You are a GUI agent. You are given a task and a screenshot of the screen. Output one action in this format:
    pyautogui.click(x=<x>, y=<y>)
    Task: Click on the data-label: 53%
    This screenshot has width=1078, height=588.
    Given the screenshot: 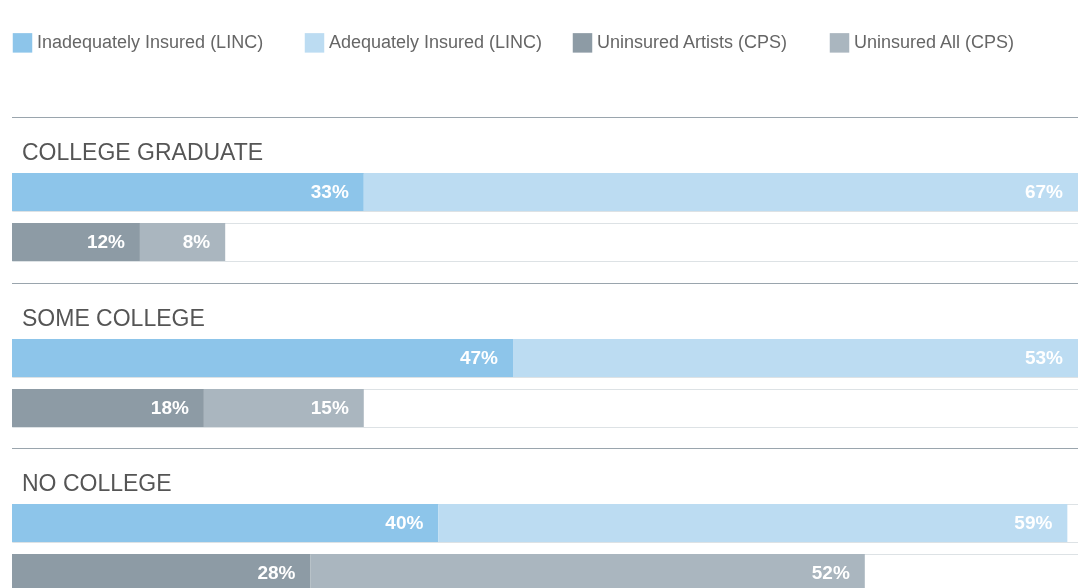 What is the action you would take?
    pyautogui.click(x=1044, y=357)
    